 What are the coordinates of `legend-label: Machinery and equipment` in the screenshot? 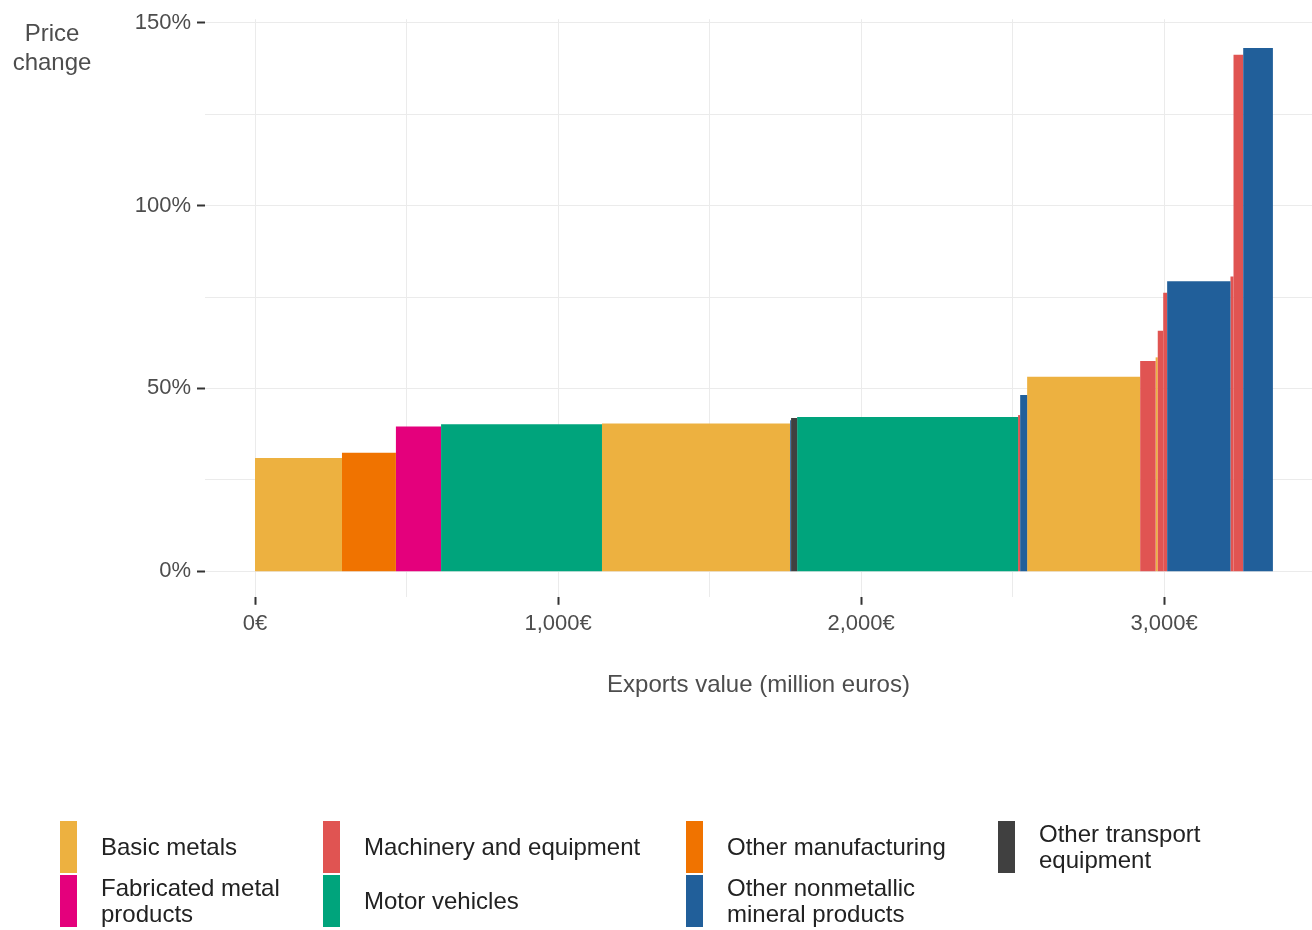 It's located at (502, 846).